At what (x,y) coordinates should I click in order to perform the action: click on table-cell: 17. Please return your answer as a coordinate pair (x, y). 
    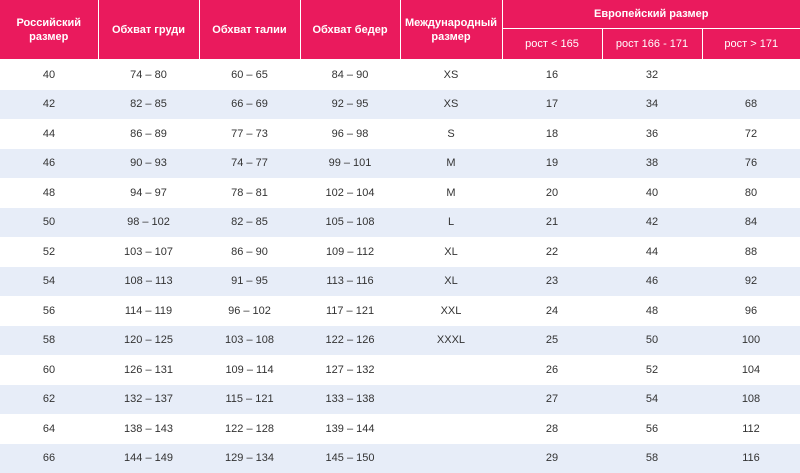
    Looking at the image, I should click on (552, 104).